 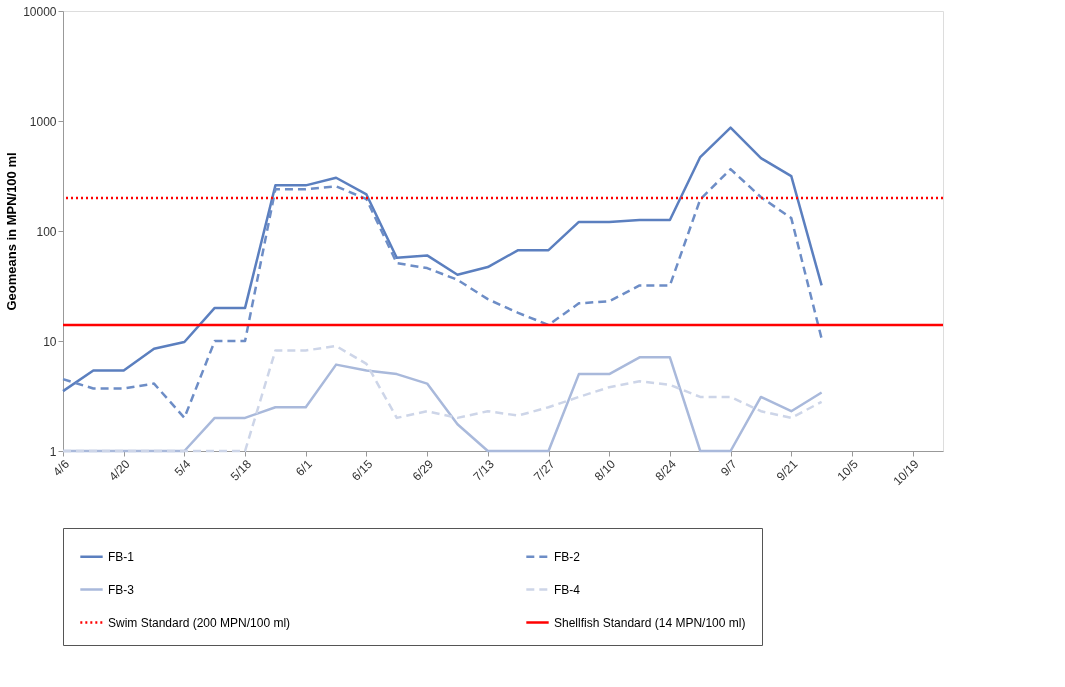 What do you see at coordinates (61, 467) in the screenshot?
I see `x-tick-label: 4/6` at bounding box center [61, 467].